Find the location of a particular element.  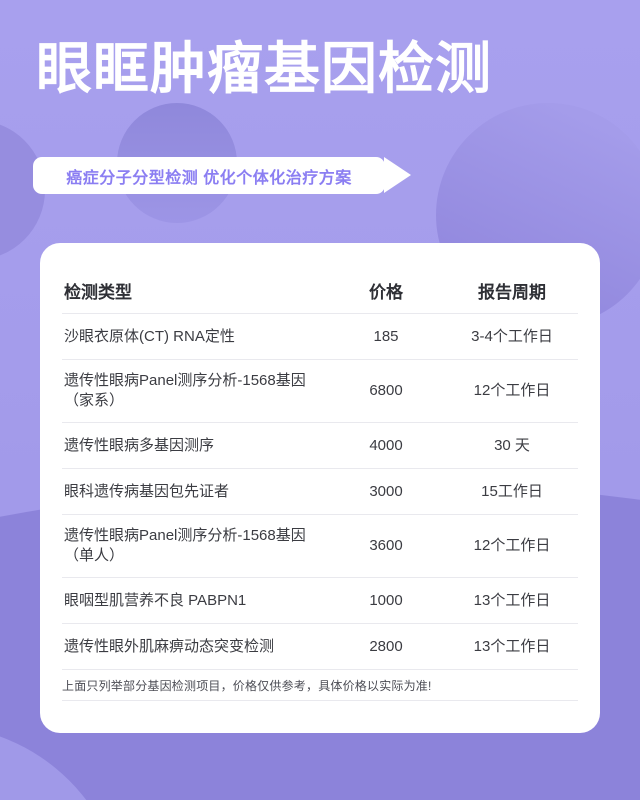

column-header-test-type: 检测类型 is located at coordinates (98, 292).